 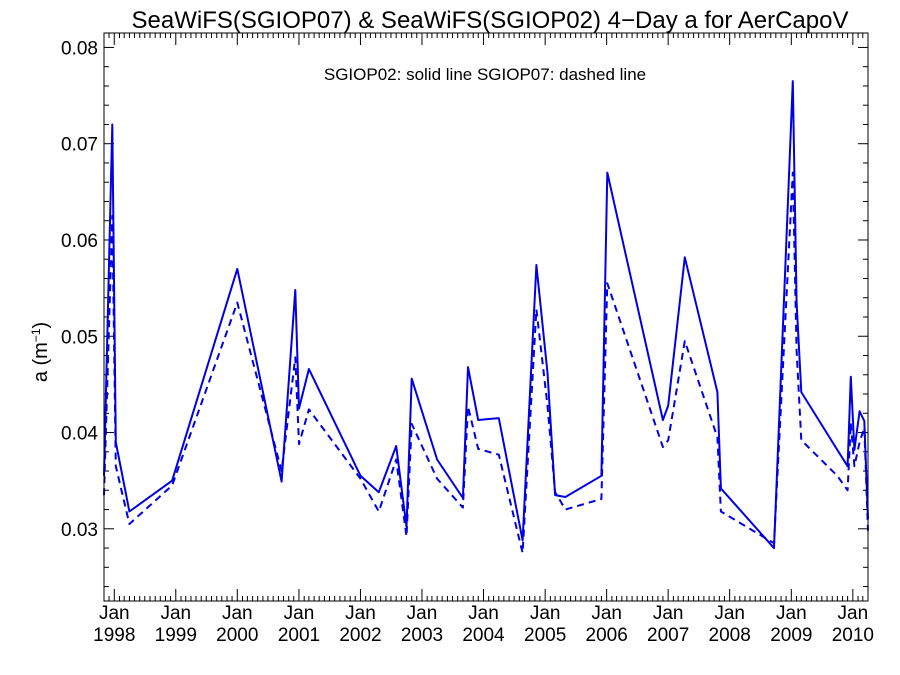 I want to click on y-axis-label-sup: −1, so click(x=36, y=335).